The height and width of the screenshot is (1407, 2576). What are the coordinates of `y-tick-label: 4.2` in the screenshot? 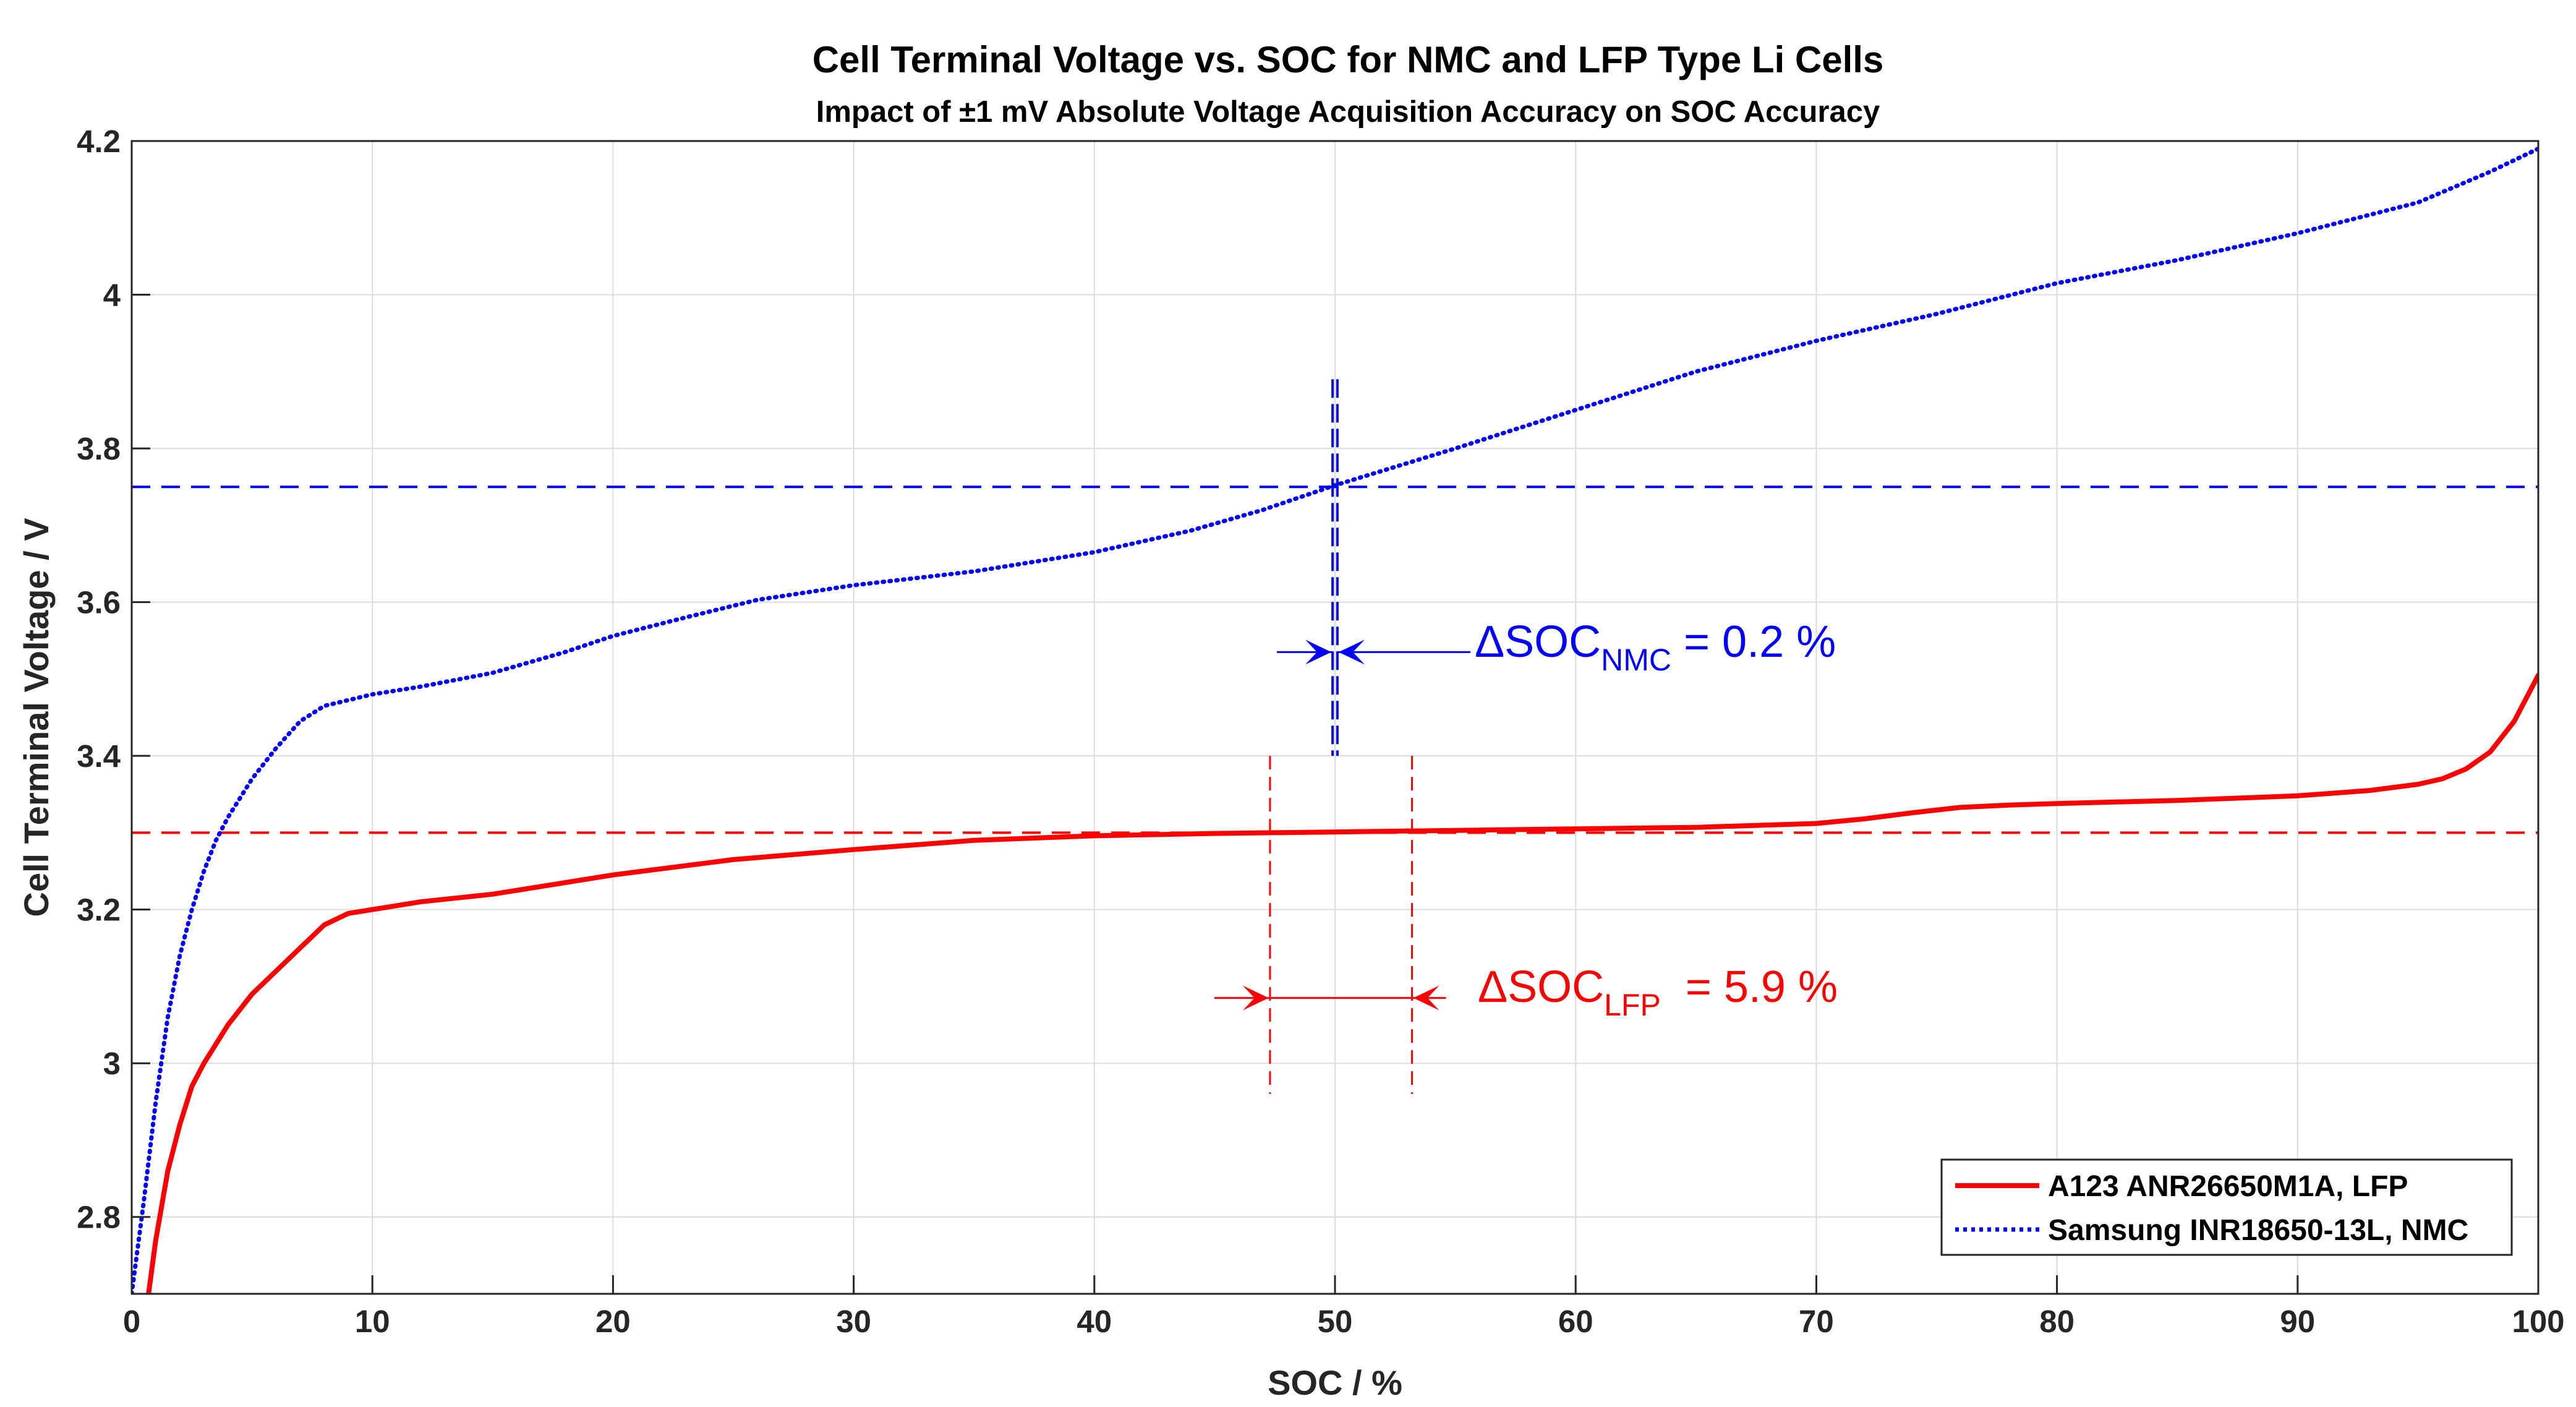 It's located at (99, 142).